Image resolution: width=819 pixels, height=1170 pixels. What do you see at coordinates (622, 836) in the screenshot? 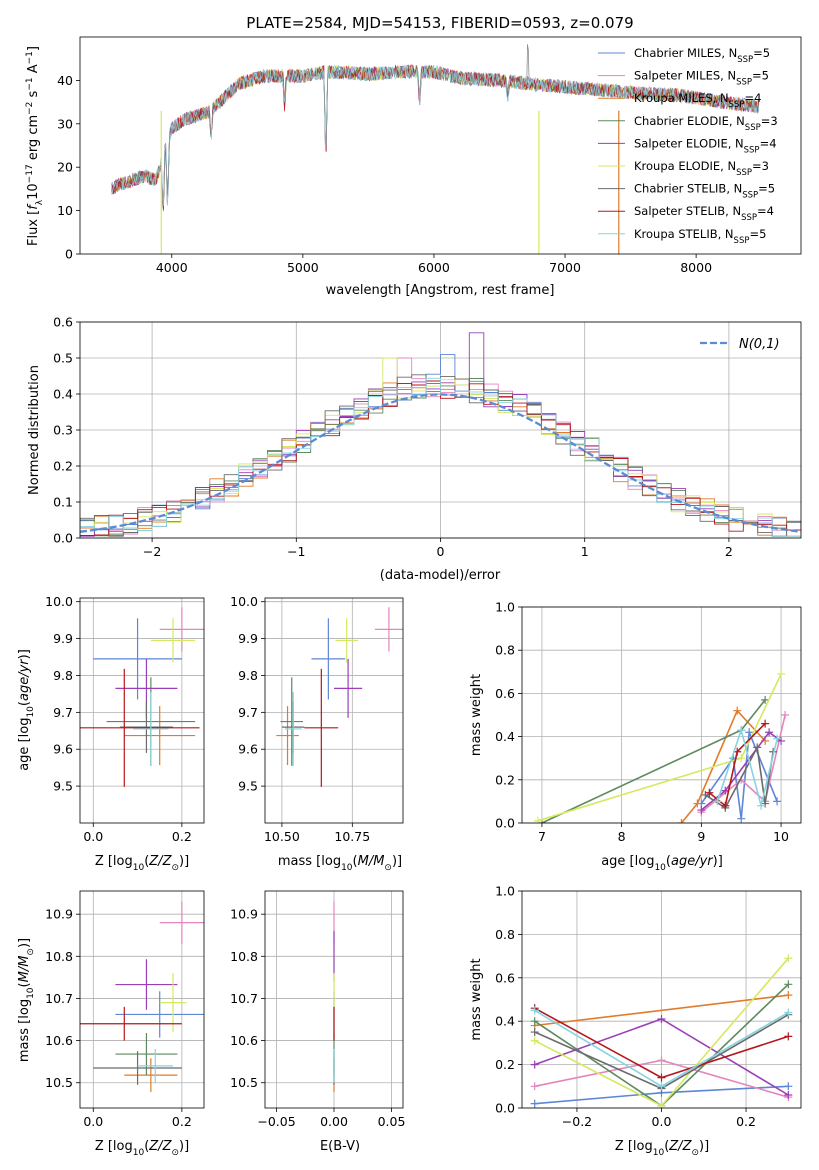
I see `x-tick-label: 8` at bounding box center [622, 836].